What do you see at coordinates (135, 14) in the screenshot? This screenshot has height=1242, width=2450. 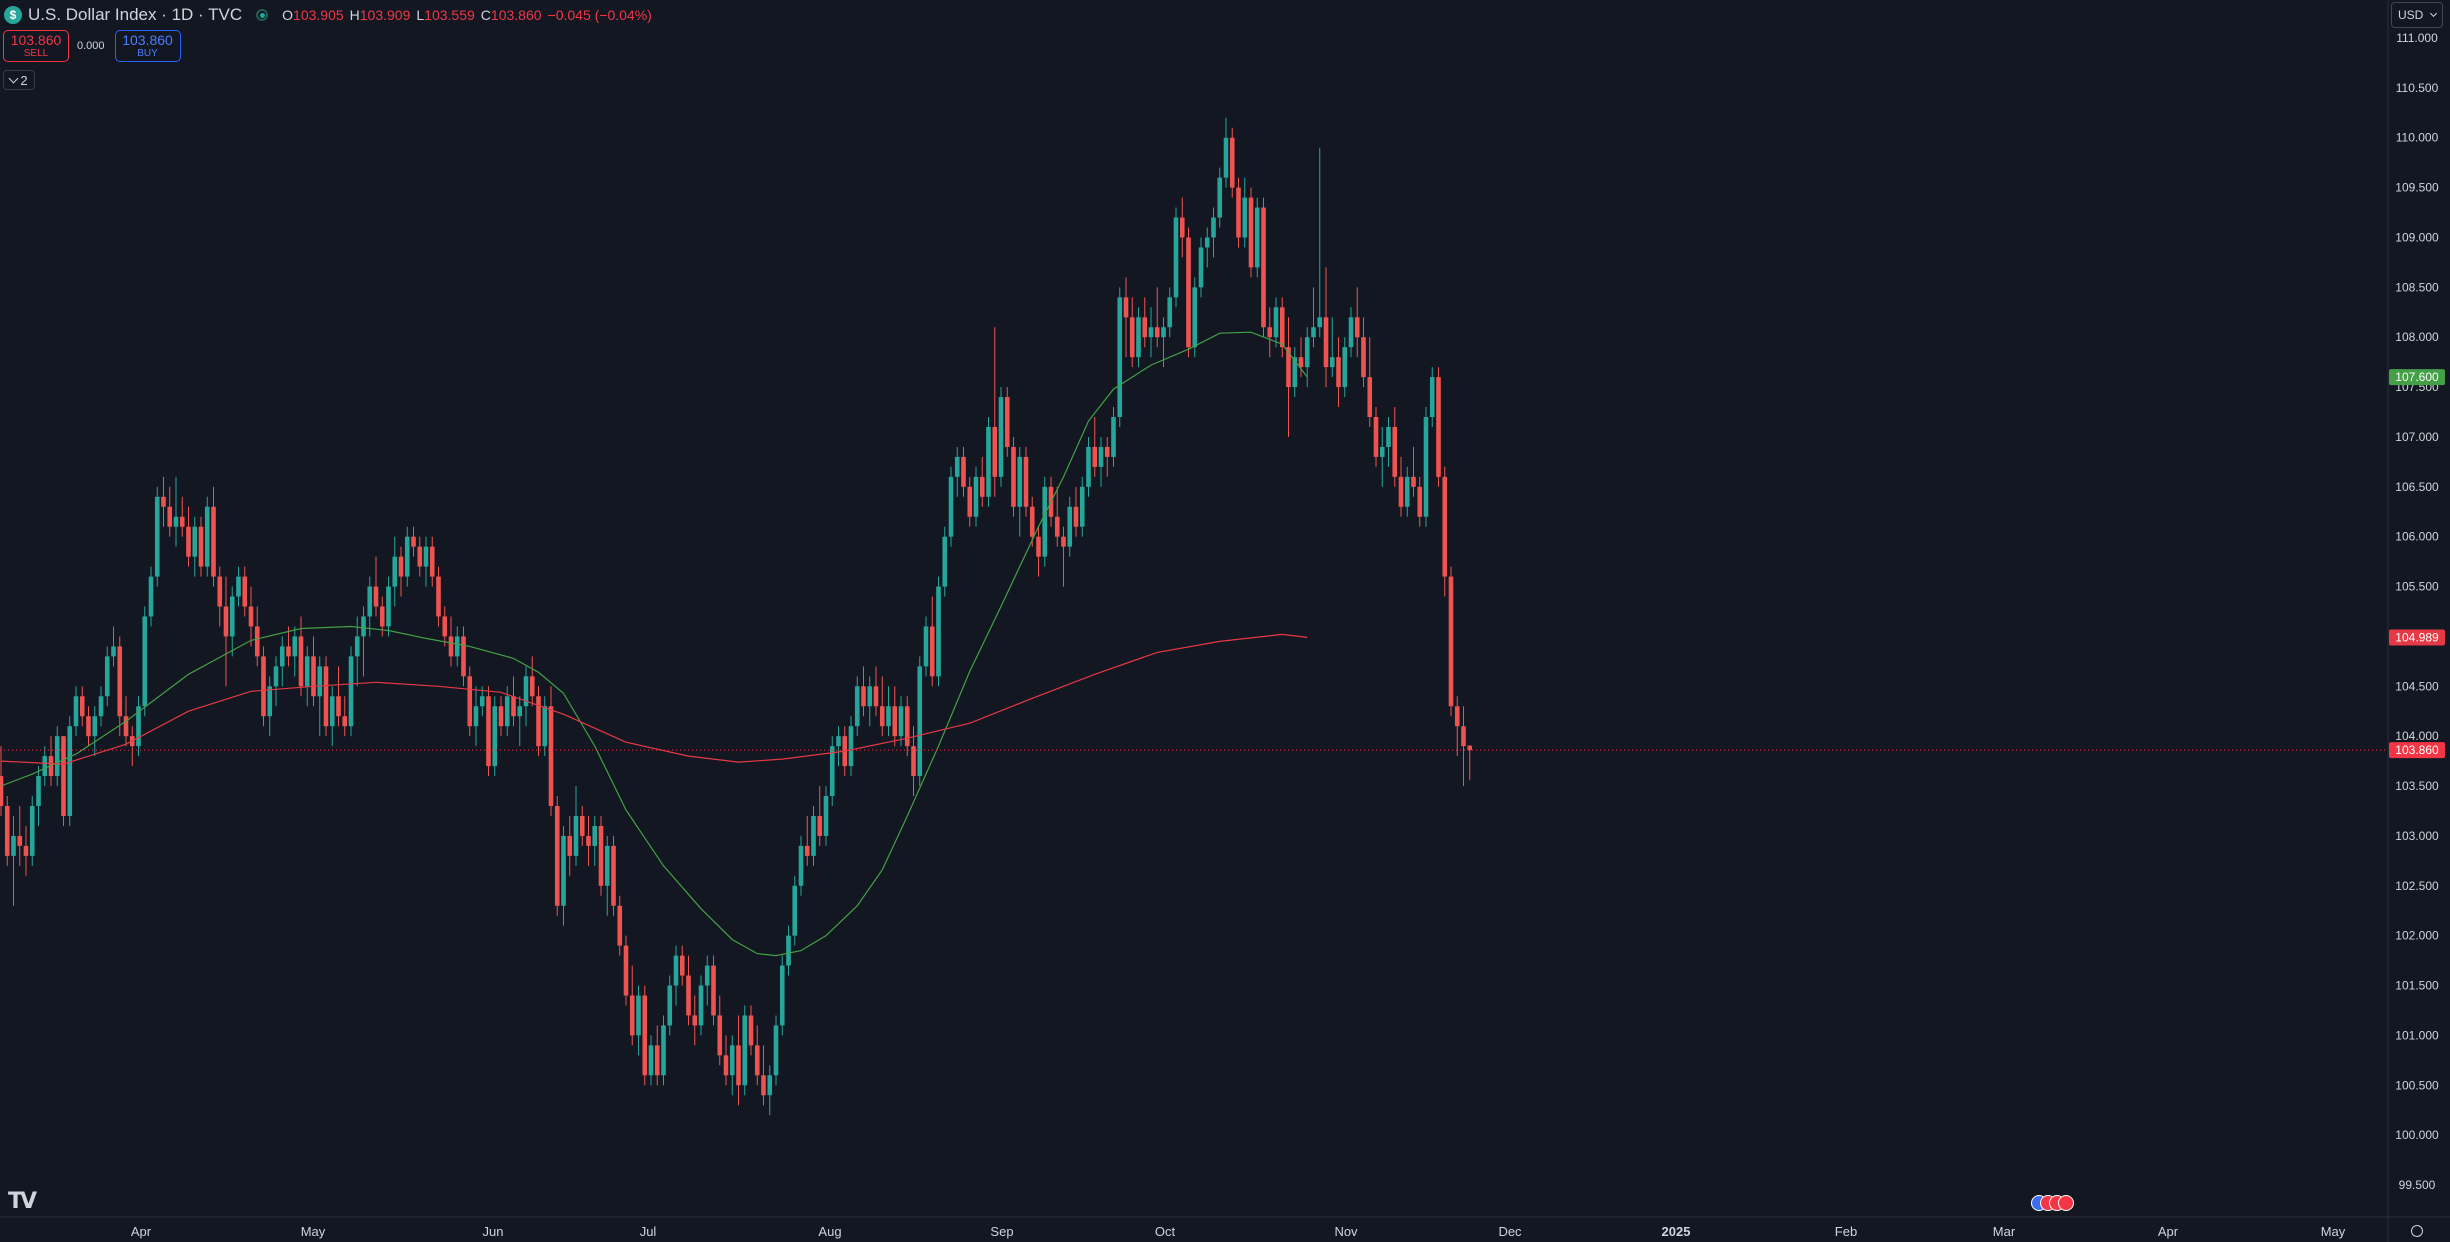 I see `symbol-title: U.S. Dollar Index · 1D · TVC` at bounding box center [135, 14].